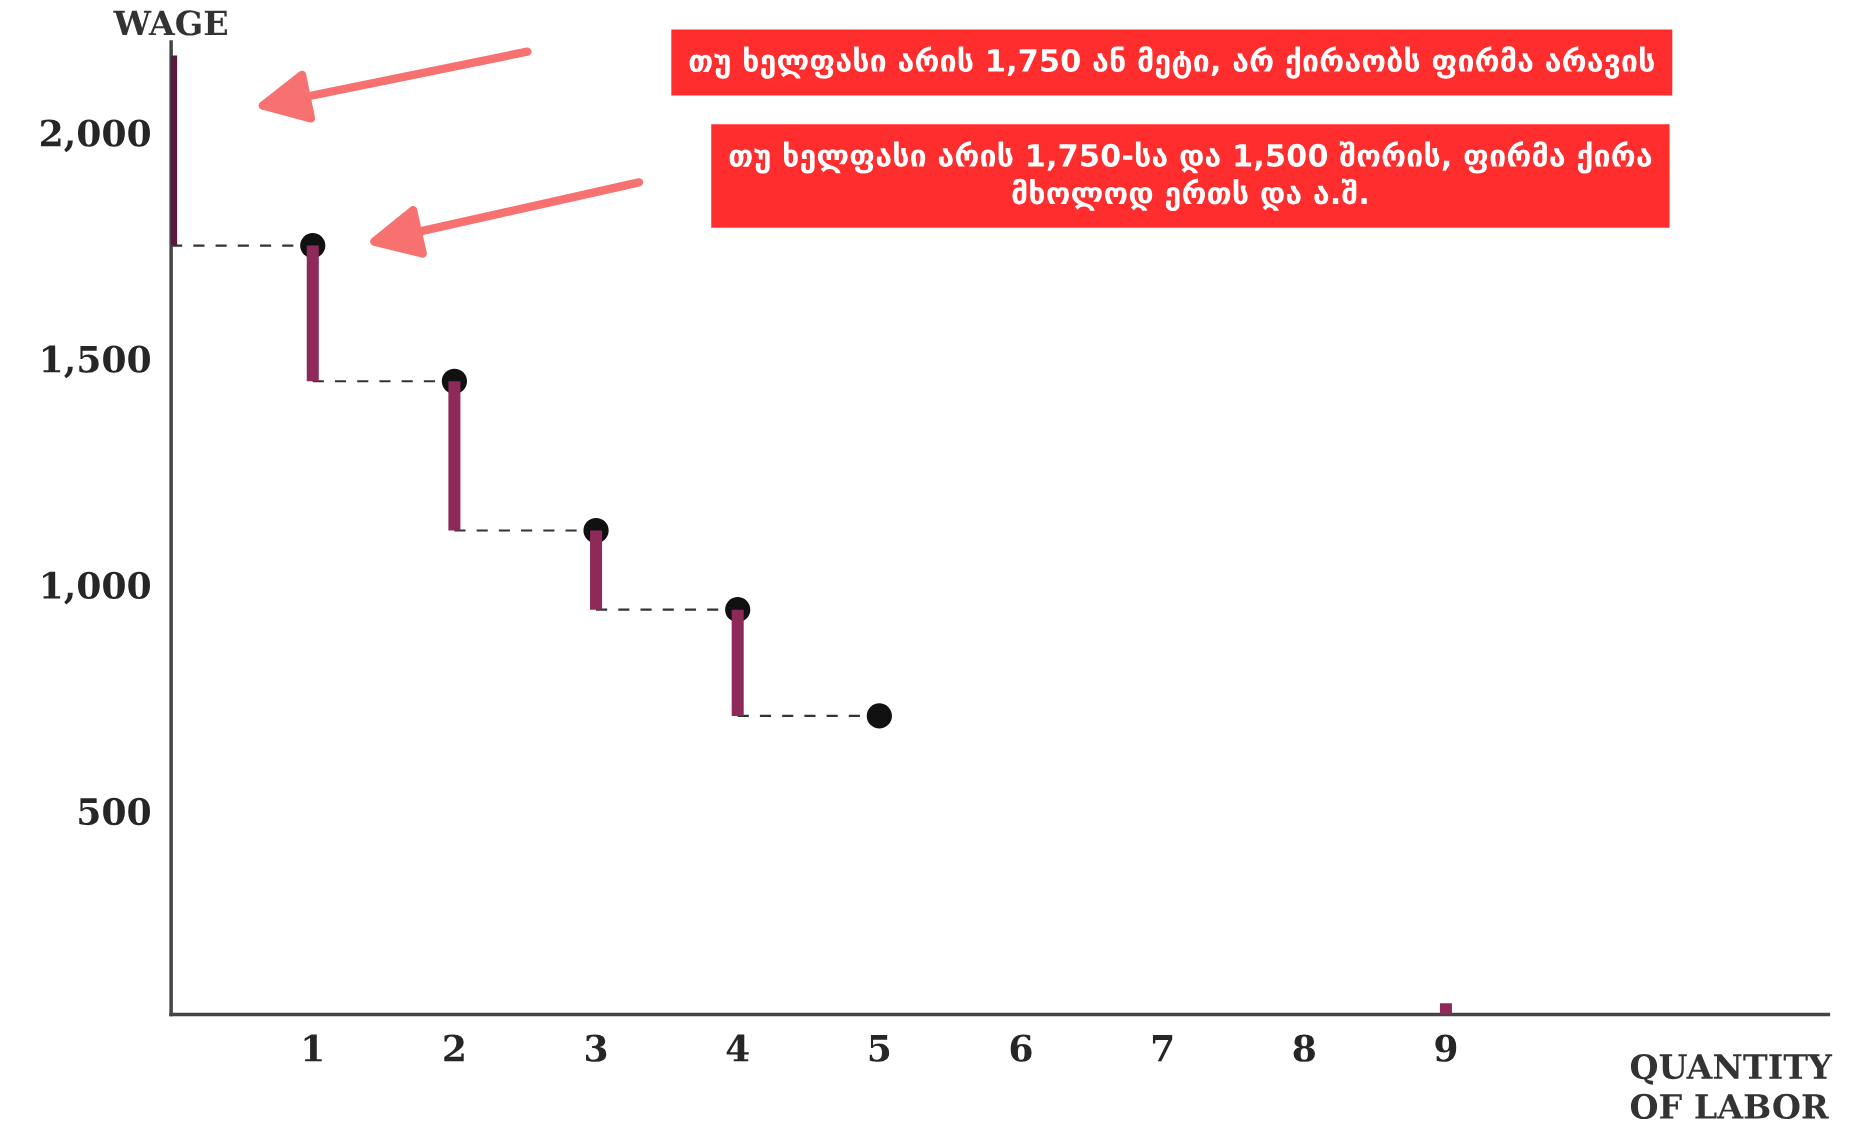 The width and height of the screenshot is (1860, 1136). I want to click on y-tick-label: 1,000, so click(96, 588).